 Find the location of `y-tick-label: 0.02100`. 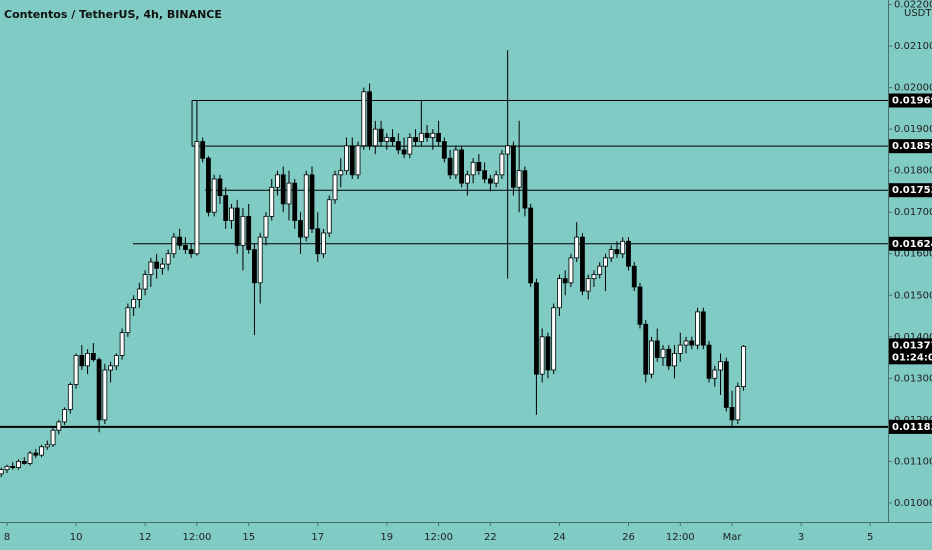

y-tick-label: 0.02100 is located at coordinates (913, 46).